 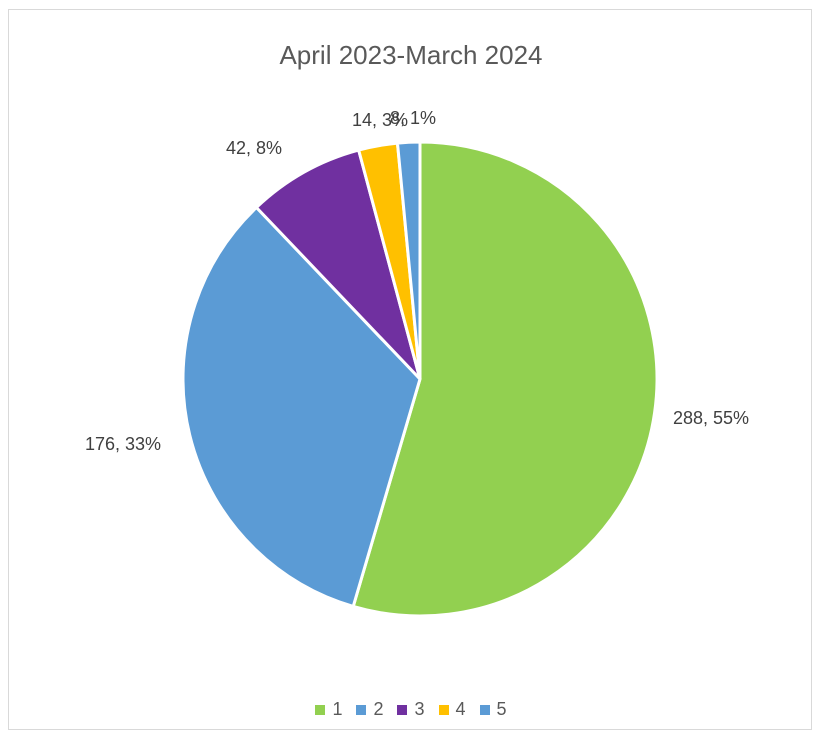 What do you see at coordinates (337, 709) in the screenshot?
I see `legend-label-1: 1` at bounding box center [337, 709].